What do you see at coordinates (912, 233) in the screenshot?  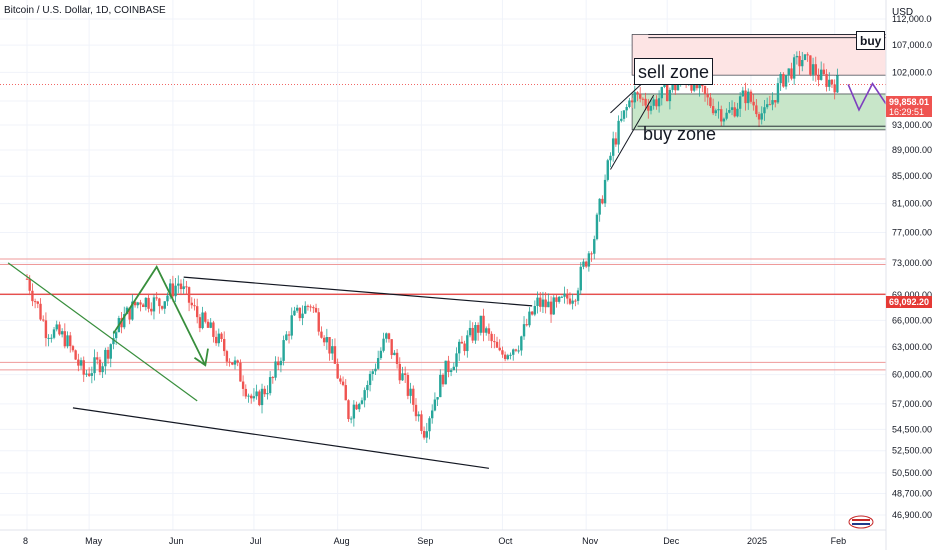 I see `y-tick-label: 77,000.00` at bounding box center [912, 233].